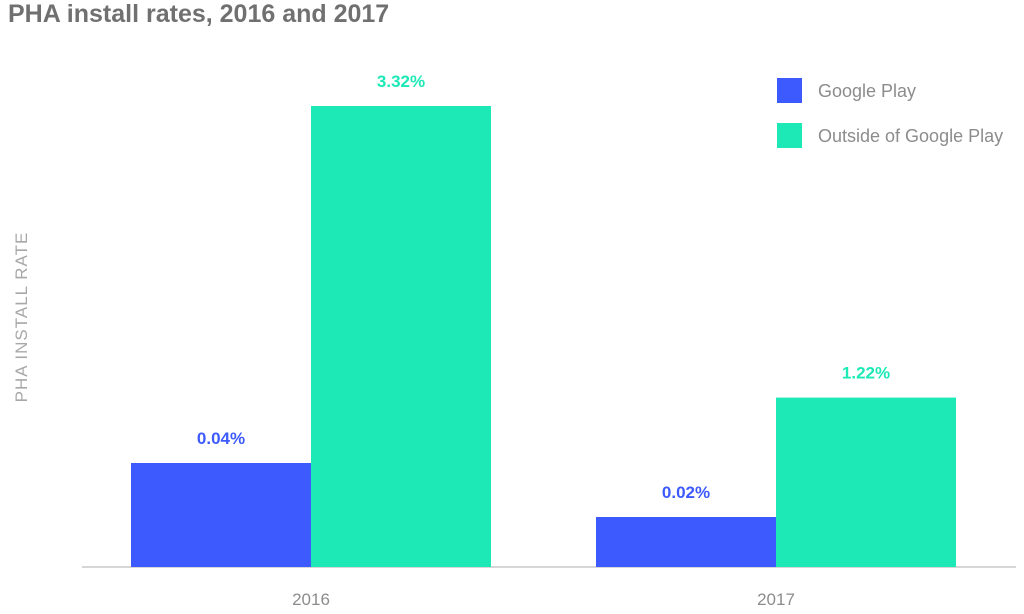 The width and height of the screenshot is (1024, 614). I want to click on bar-2016-google-play, so click(221, 515).